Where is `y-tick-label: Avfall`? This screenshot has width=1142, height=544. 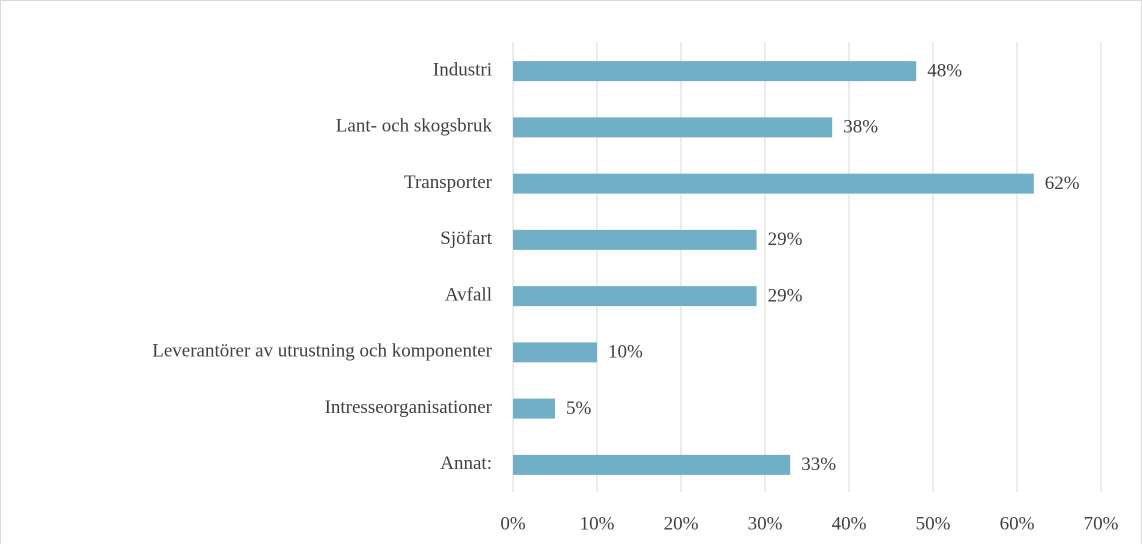
y-tick-label: Avfall is located at coordinates (468, 294).